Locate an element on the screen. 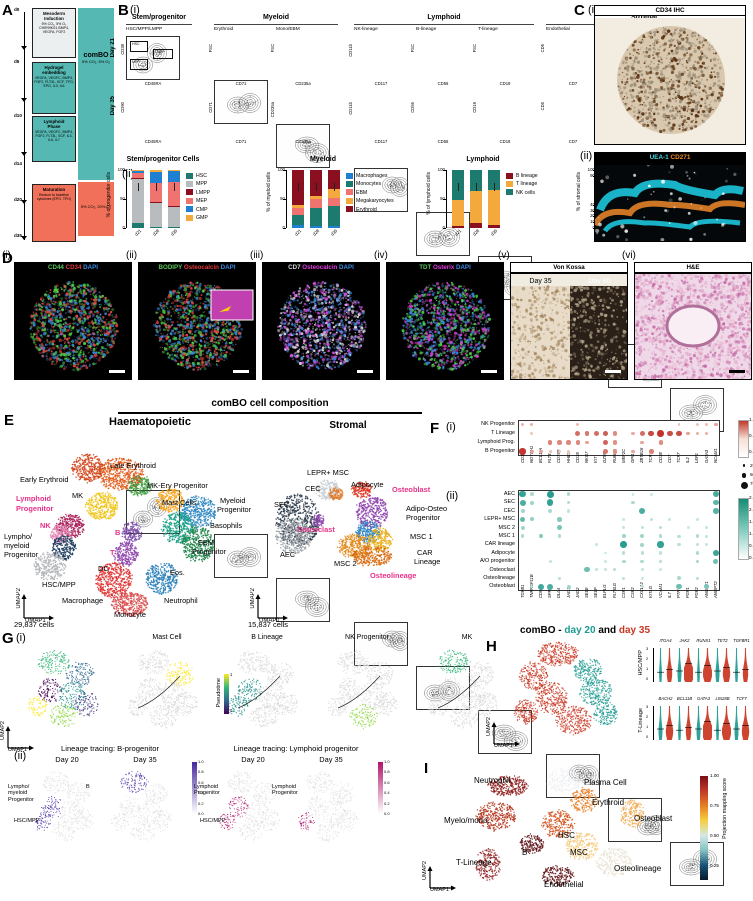 The height and width of the screenshot is (901, 753). panel-g-umap is located at coordinates (267, 688).